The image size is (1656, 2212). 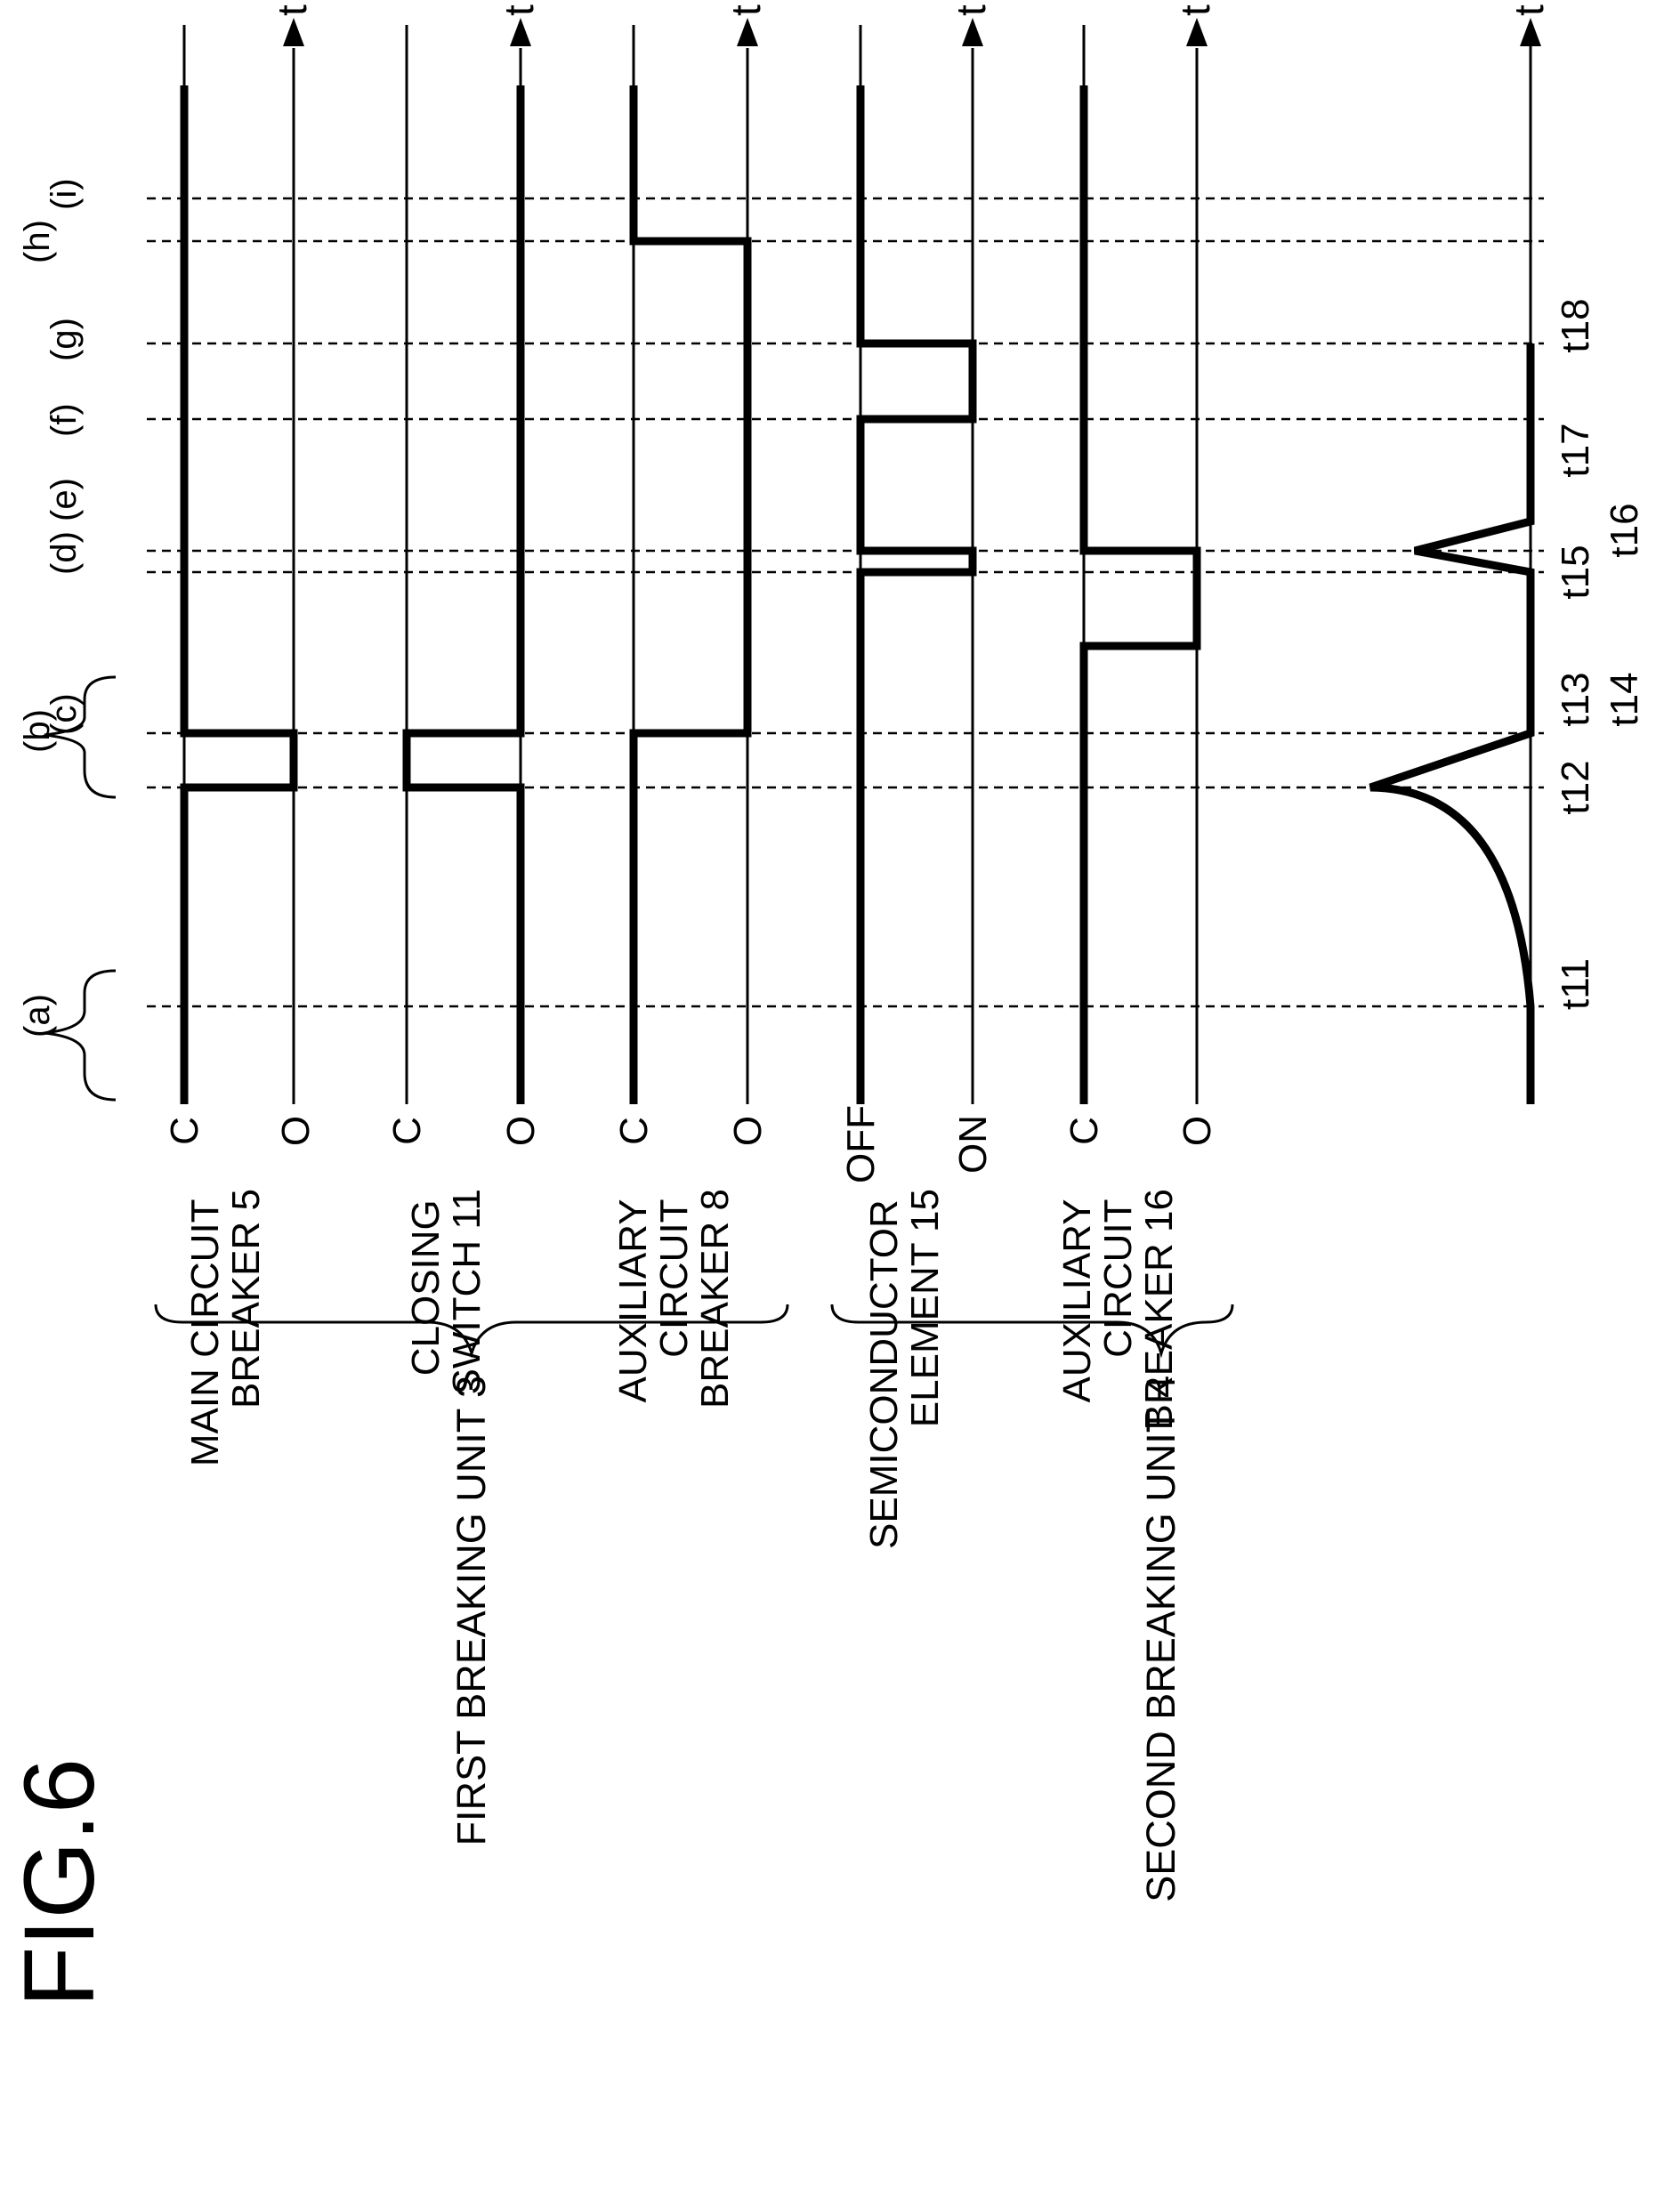 What do you see at coordinates (1624, 530) in the screenshot?
I see `time-tick: t16` at bounding box center [1624, 530].